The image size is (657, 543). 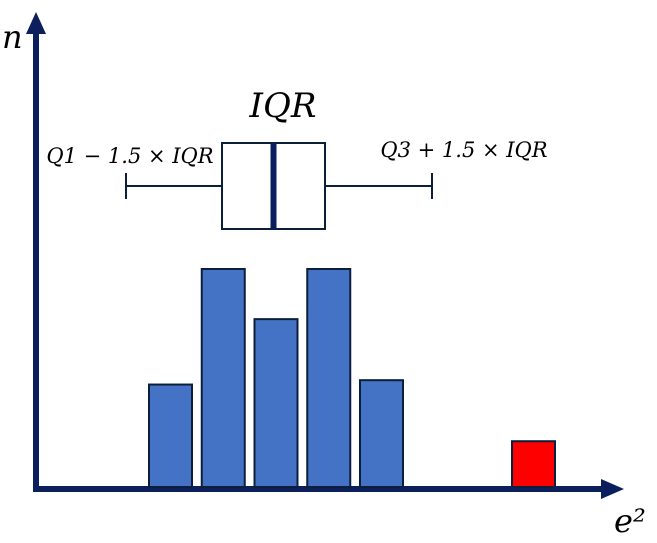 I want to click on outlier-bar, so click(x=533, y=464).